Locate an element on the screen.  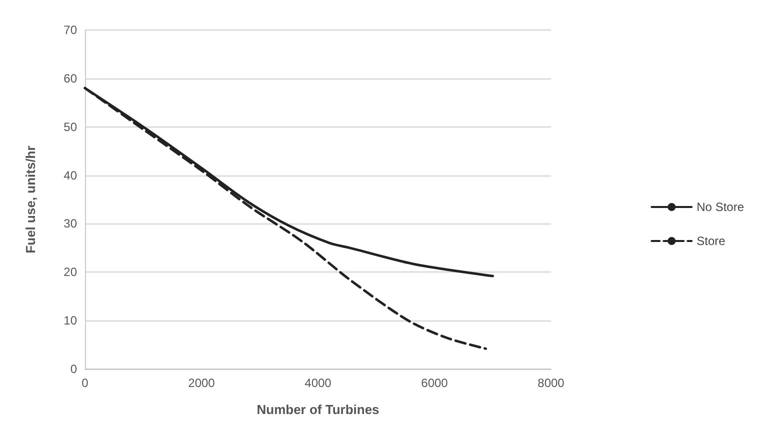
x-tick-label: 4000 is located at coordinates (318, 383).